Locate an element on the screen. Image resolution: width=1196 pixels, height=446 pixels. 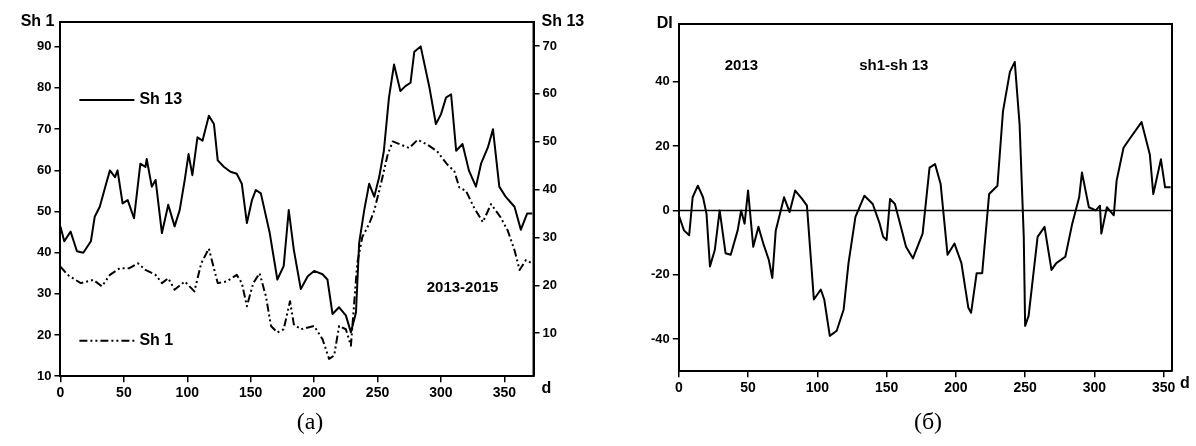
y-tick-label: 70 is located at coordinates (44, 128).